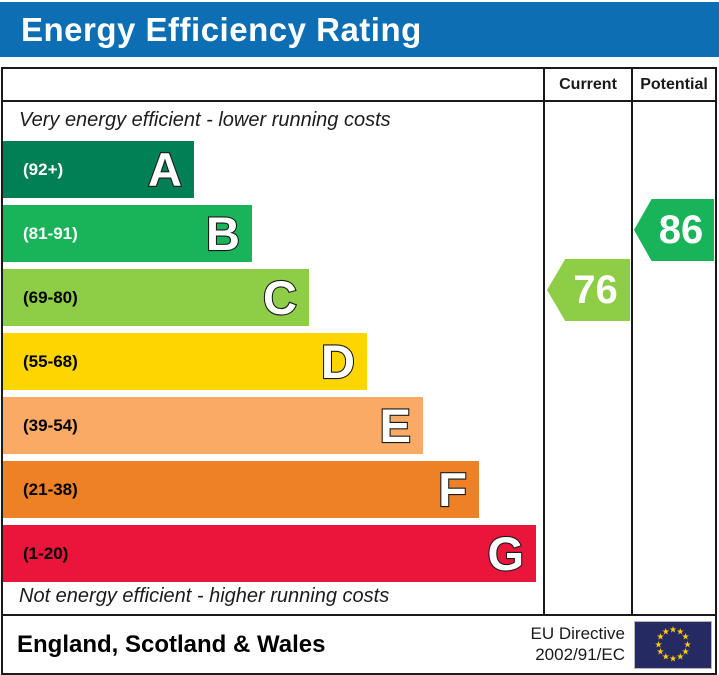 The image size is (719, 675). I want to click on band-letter: F, so click(452, 489).